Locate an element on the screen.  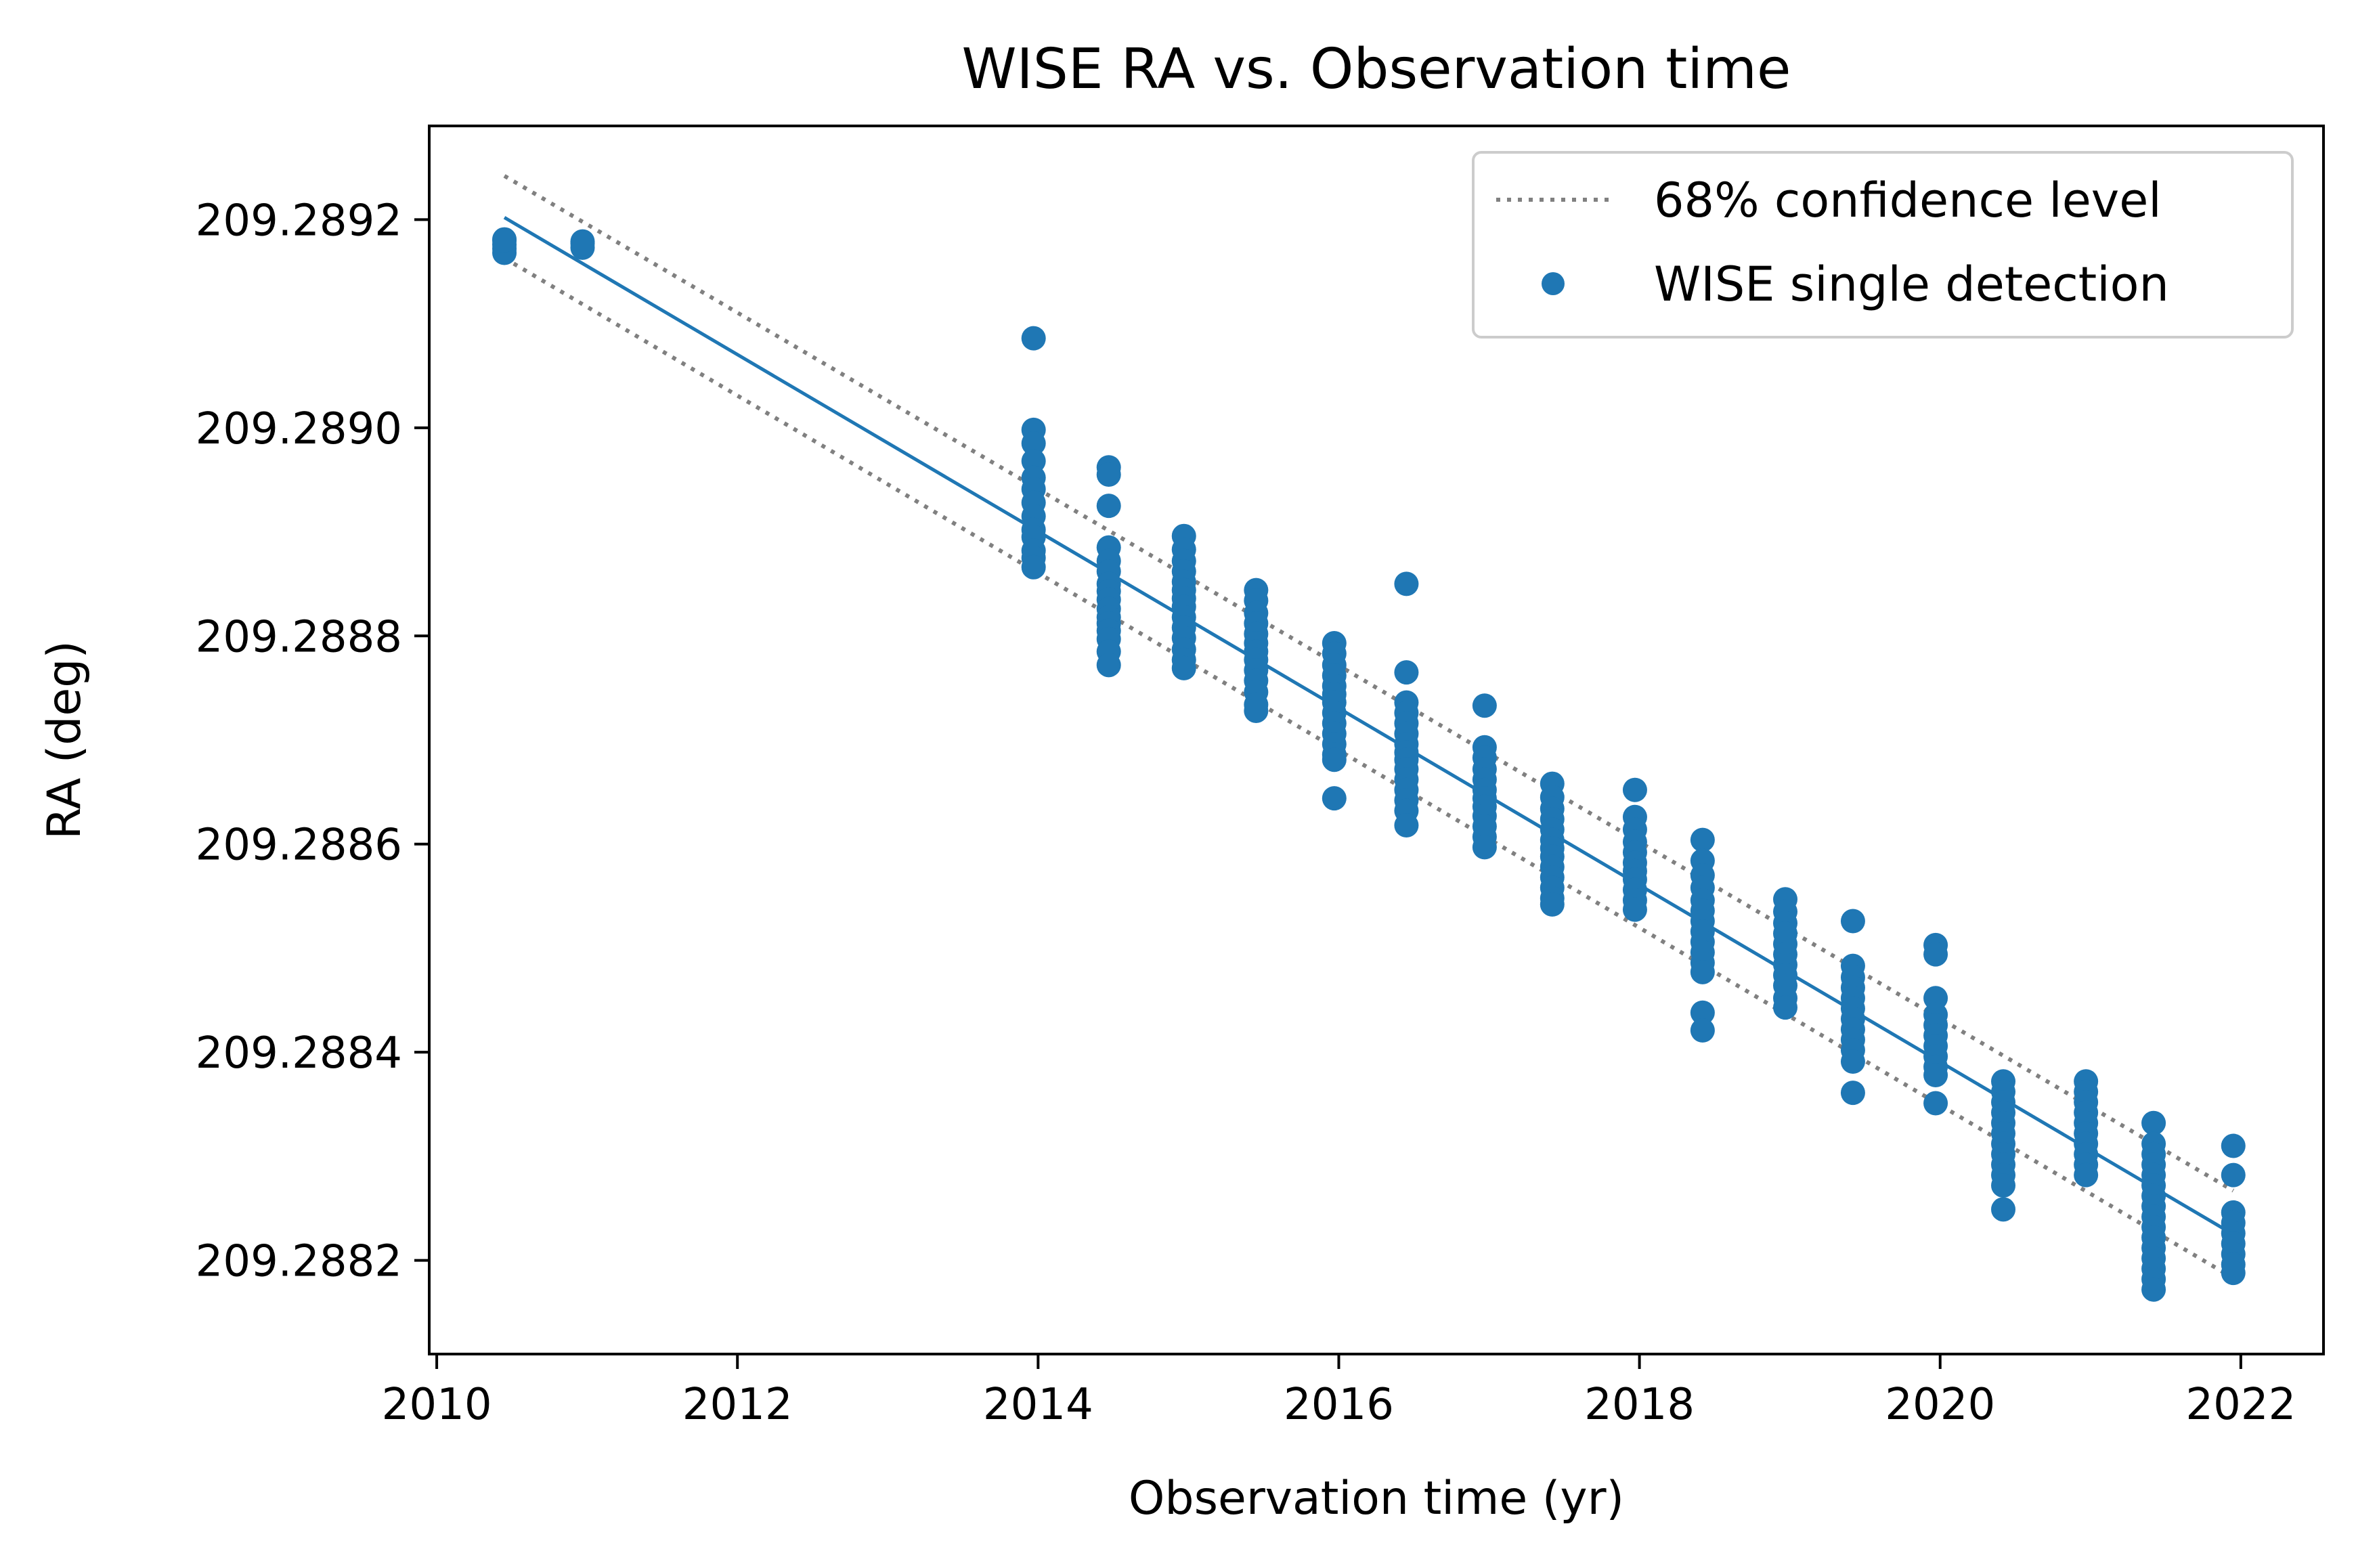
x-tick-label: 2012 is located at coordinates (737, 1405).